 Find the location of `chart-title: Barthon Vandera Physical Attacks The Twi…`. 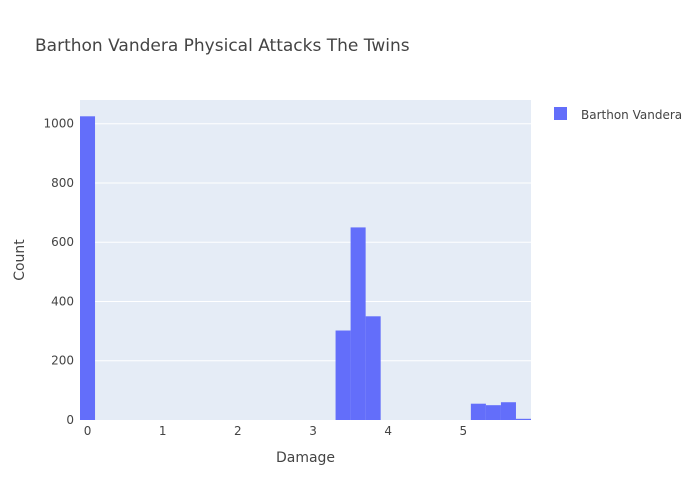

chart-title: Barthon Vandera Physical Attacks The Twi… is located at coordinates (222, 46).